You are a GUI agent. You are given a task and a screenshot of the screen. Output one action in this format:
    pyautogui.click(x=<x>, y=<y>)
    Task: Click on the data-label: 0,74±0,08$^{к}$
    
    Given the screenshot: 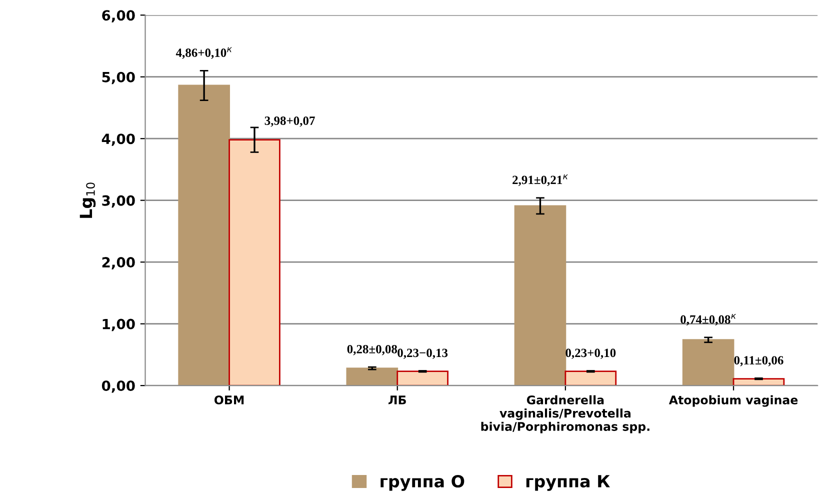 What is the action you would take?
    pyautogui.click(x=708, y=320)
    